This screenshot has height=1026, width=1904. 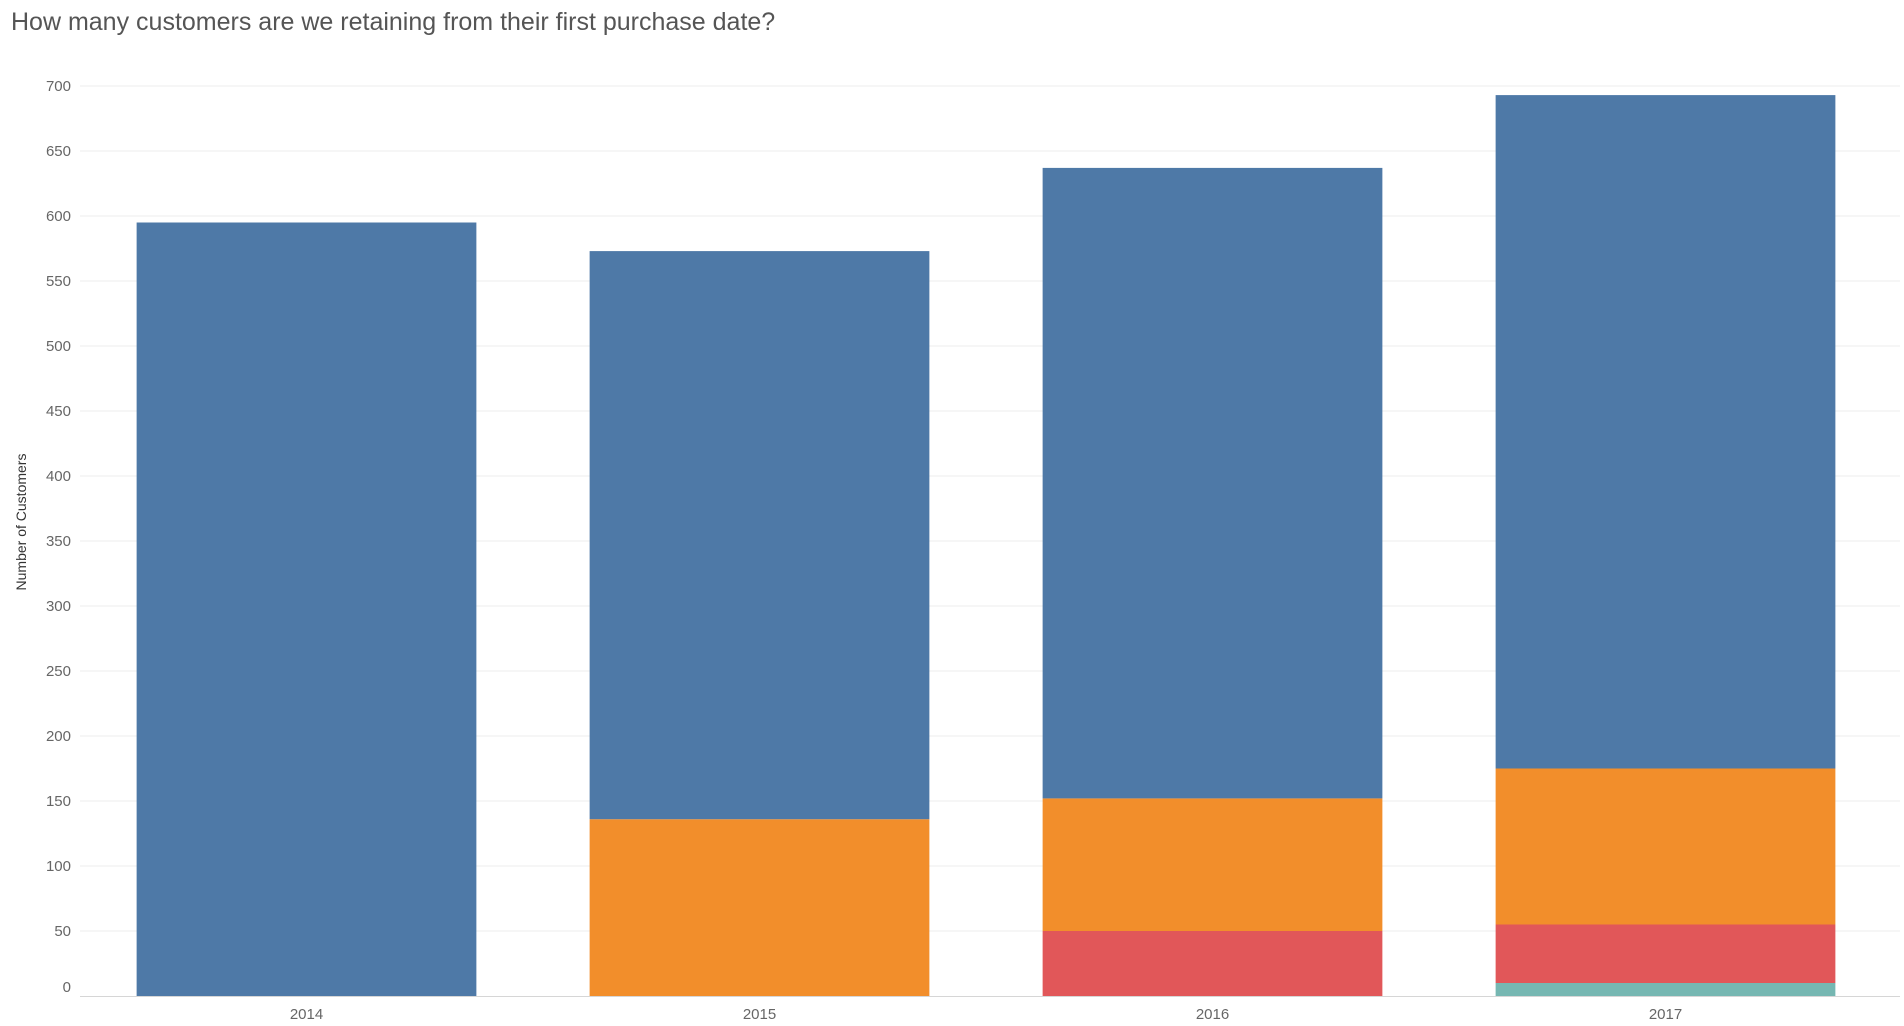 What do you see at coordinates (58, 606) in the screenshot?
I see `y-tick-label: 300` at bounding box center [58, 606].